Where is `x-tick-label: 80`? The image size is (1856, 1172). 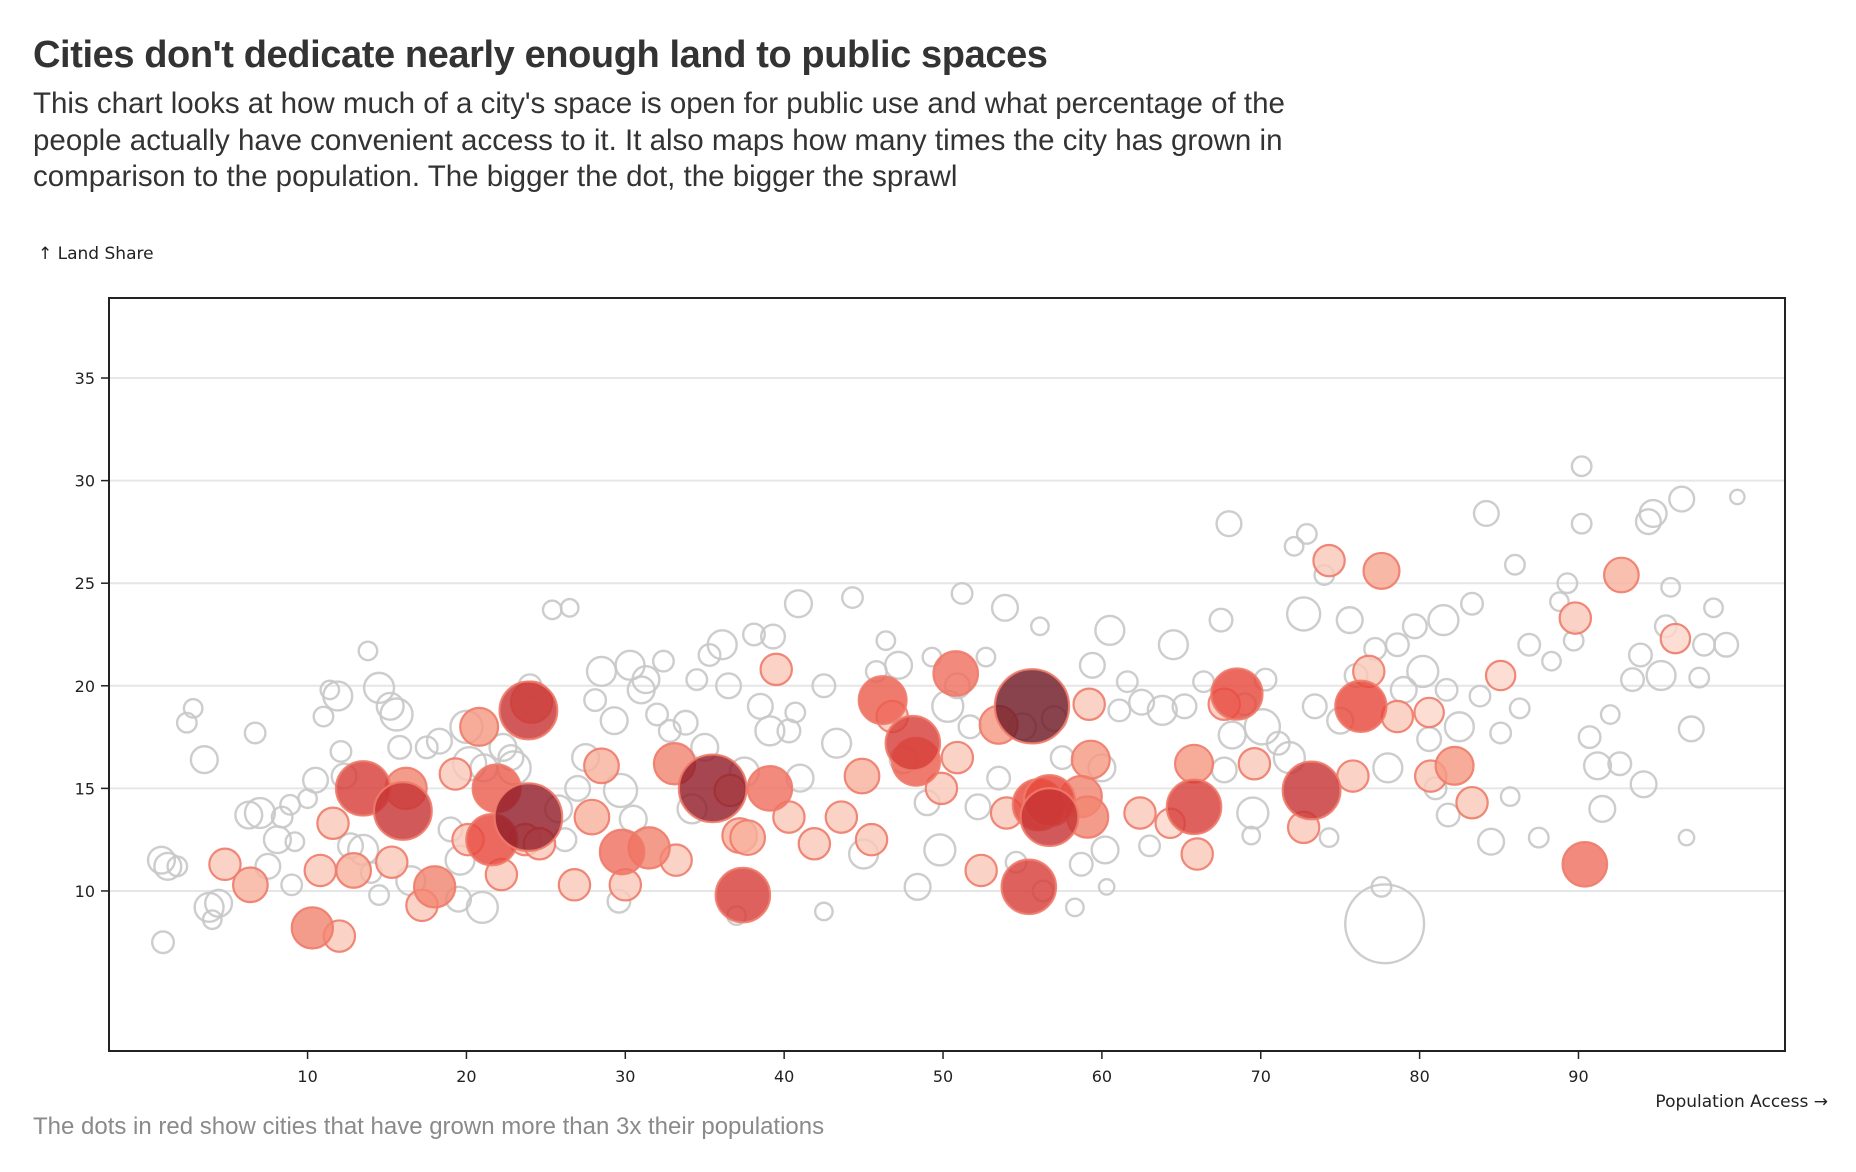
x-tick-label: 80 is located at coordinates (1419, 1076).